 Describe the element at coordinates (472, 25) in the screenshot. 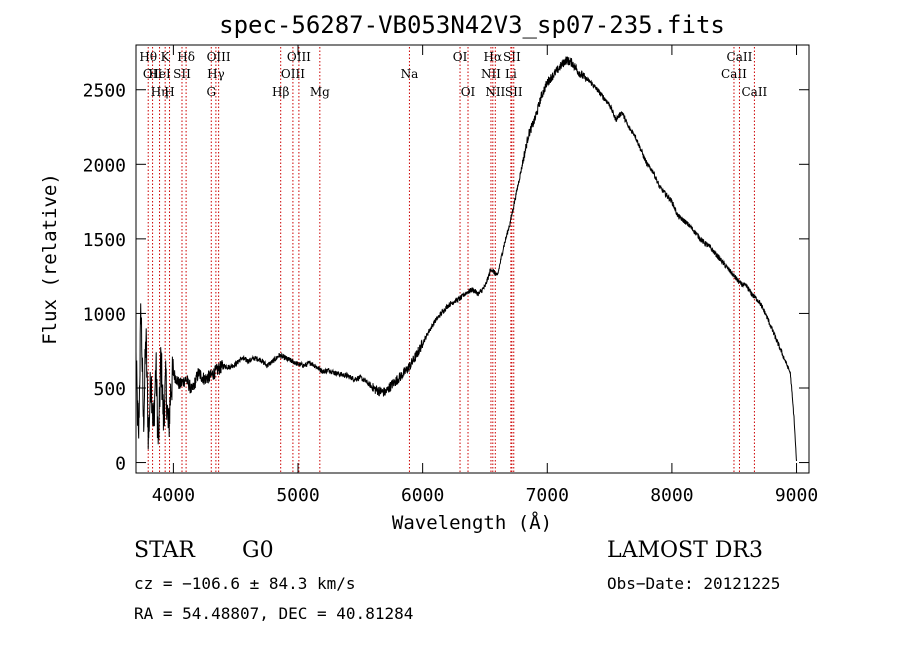

I see `chart-title: spec-56287-VB053N42V3_sp07-235.fits` at that location.